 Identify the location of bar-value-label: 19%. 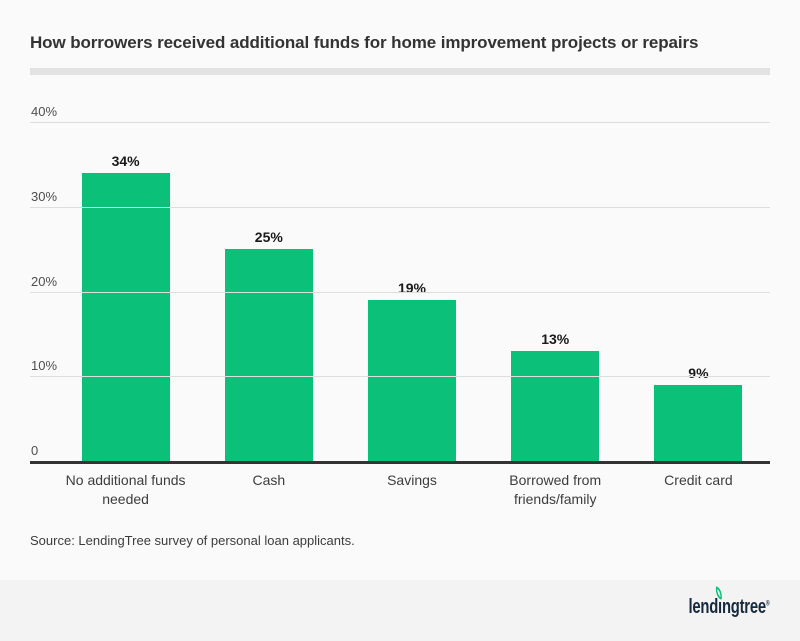
(412, 288).